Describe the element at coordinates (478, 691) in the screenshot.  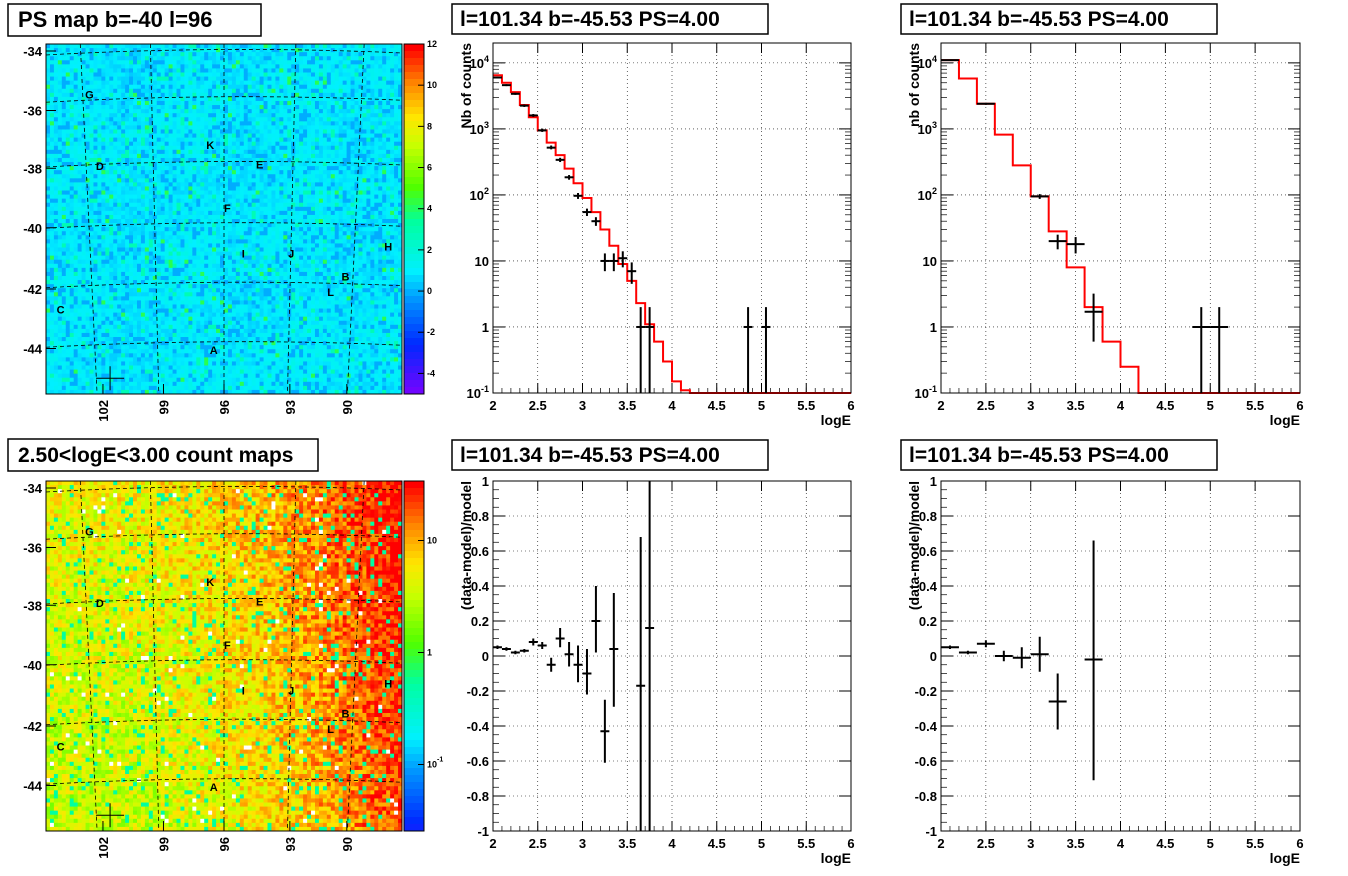
I see `y-tick-label: -0.2` at that location.